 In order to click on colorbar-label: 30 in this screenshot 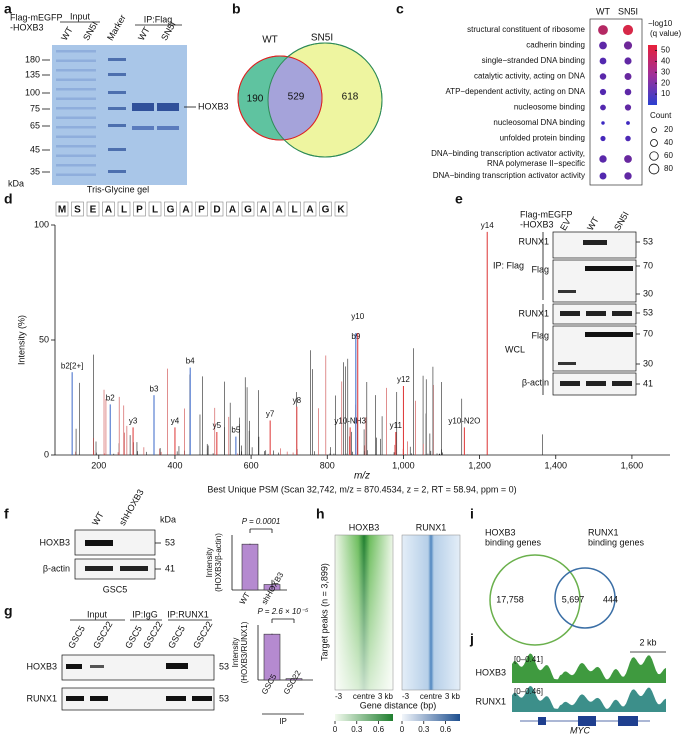, I will do `click(665, 71)`.